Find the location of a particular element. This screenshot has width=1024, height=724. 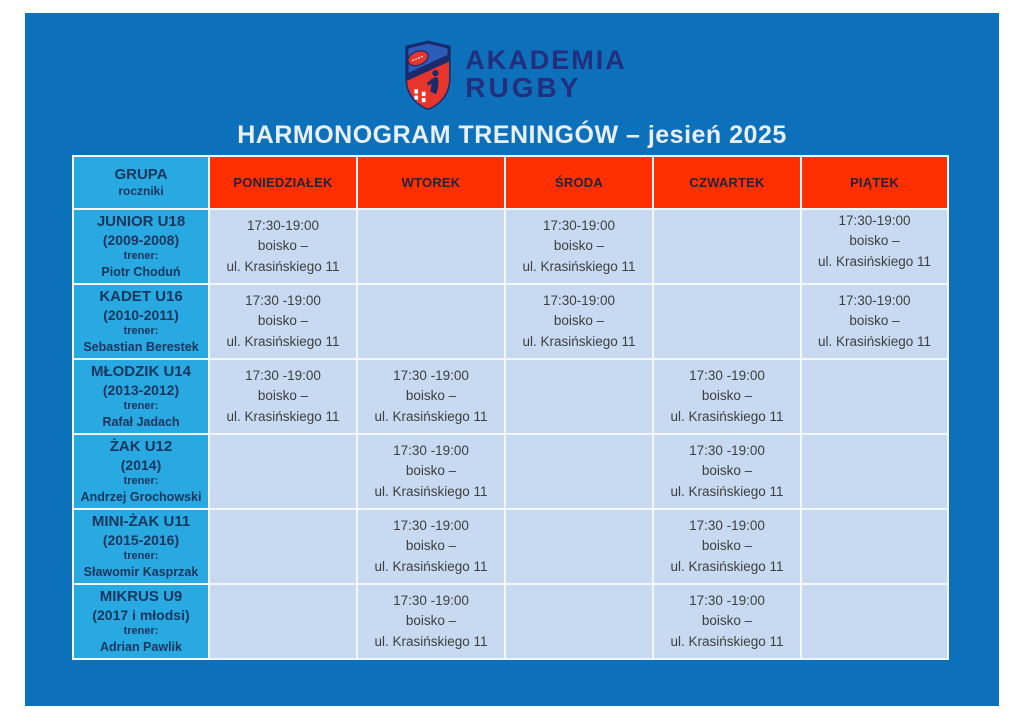

day-header-tuesday: WTOREK is located at coordinates (431, 182).